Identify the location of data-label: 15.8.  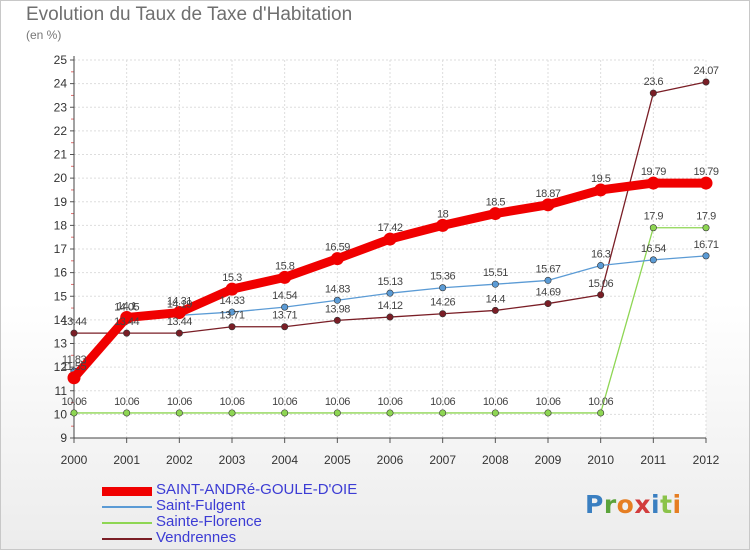
(285, 266).